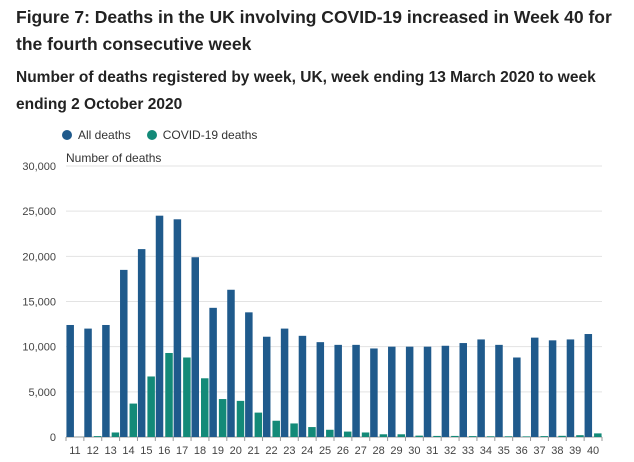 The width and height of the screenshot is (634, 462). What do you see at coordinates (271, 451) in the screenshot?
I see `x-tick-label: 22` at bounding box center [271, 451].